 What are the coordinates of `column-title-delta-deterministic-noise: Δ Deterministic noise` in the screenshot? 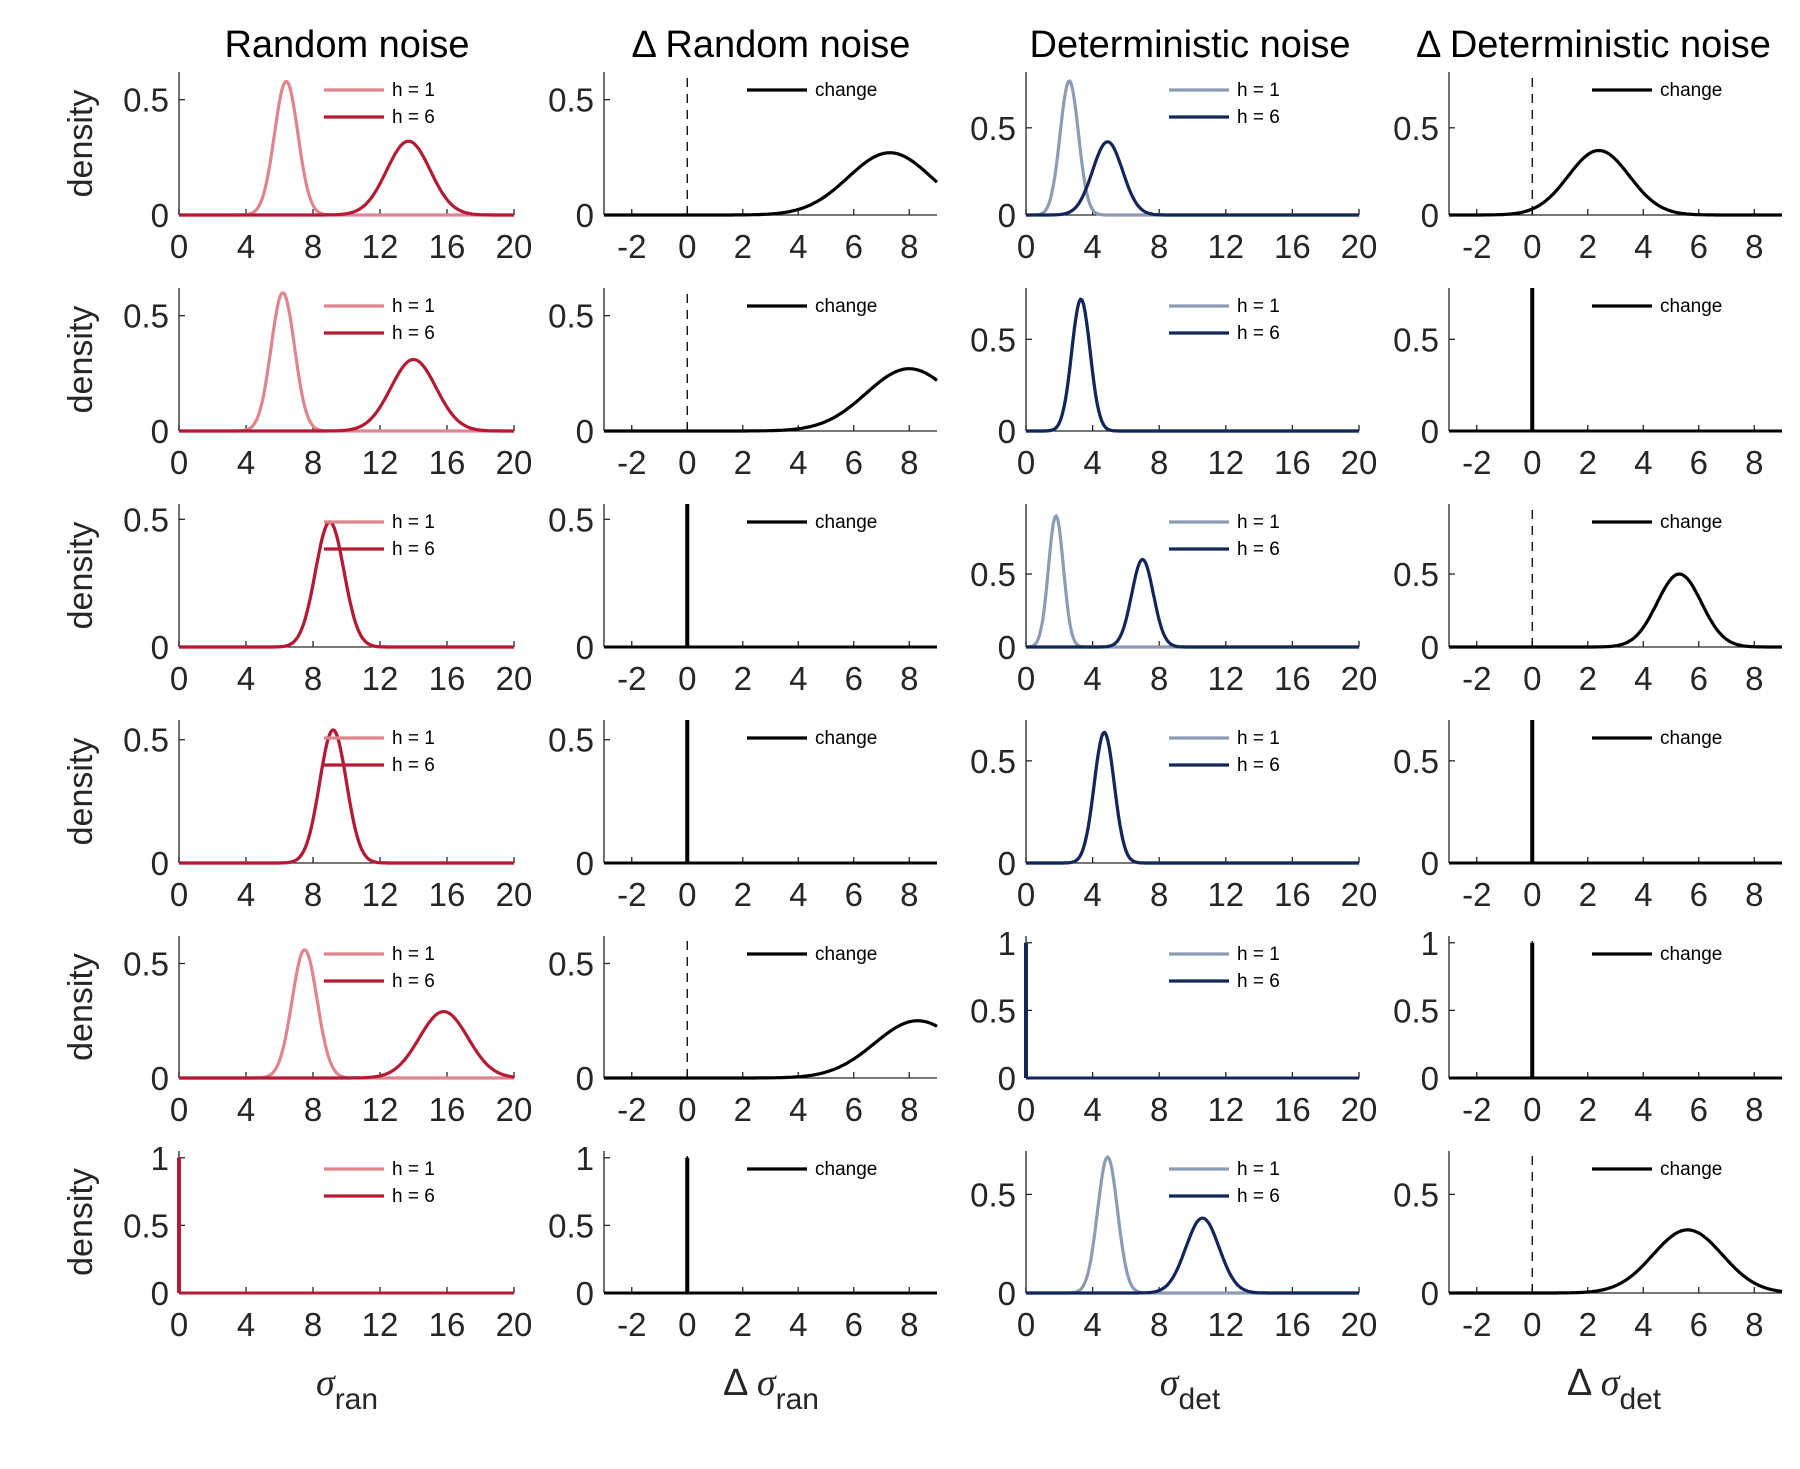 It's located at (1593, 45).